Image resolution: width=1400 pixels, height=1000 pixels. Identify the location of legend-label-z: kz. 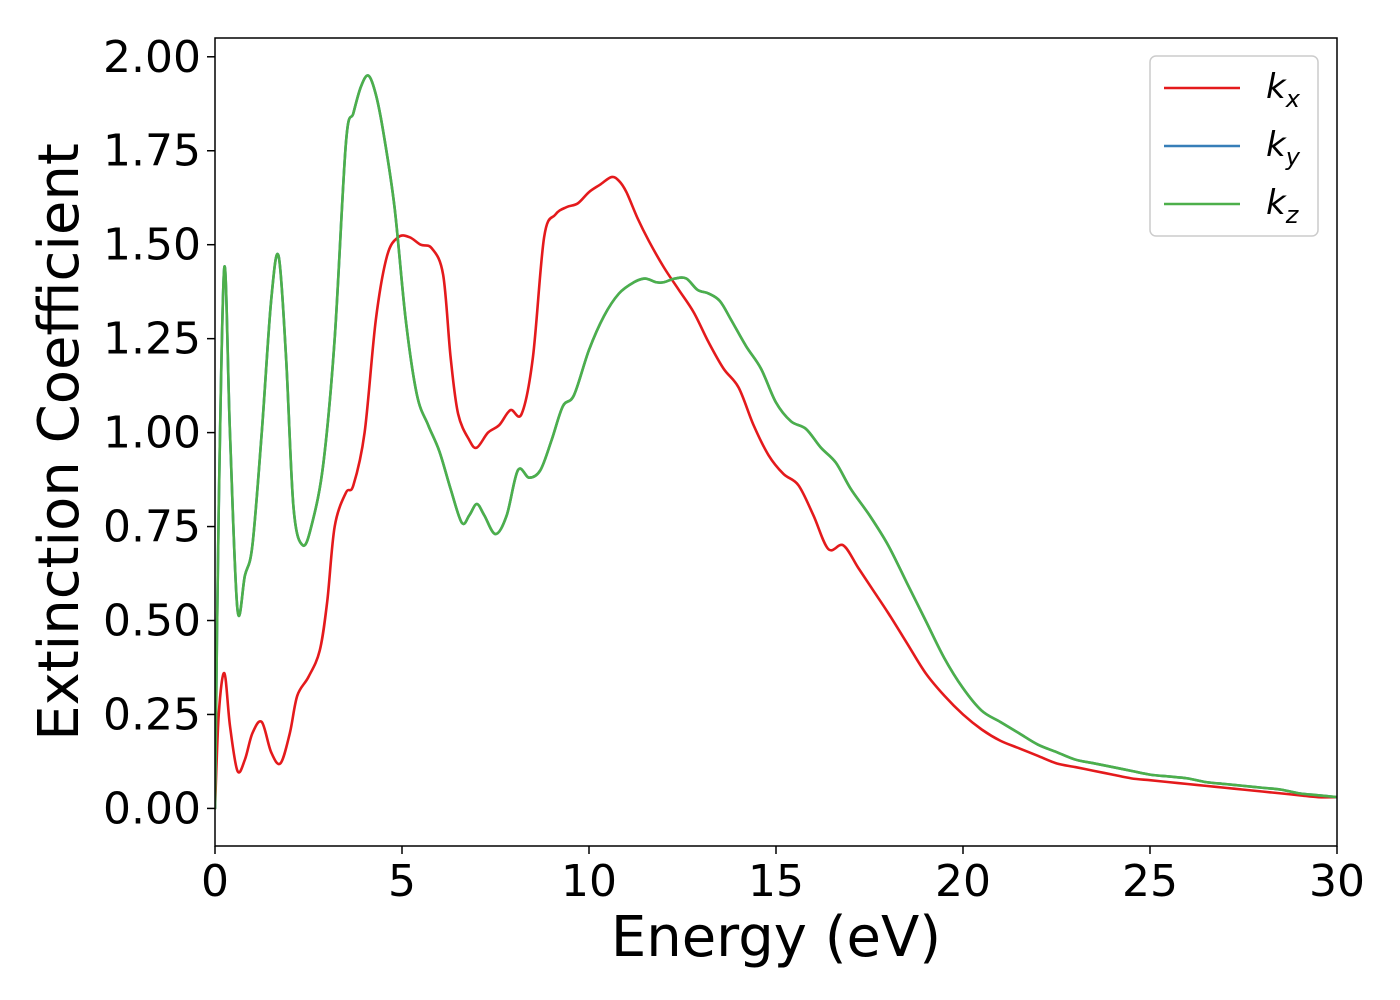
(1283, 206).